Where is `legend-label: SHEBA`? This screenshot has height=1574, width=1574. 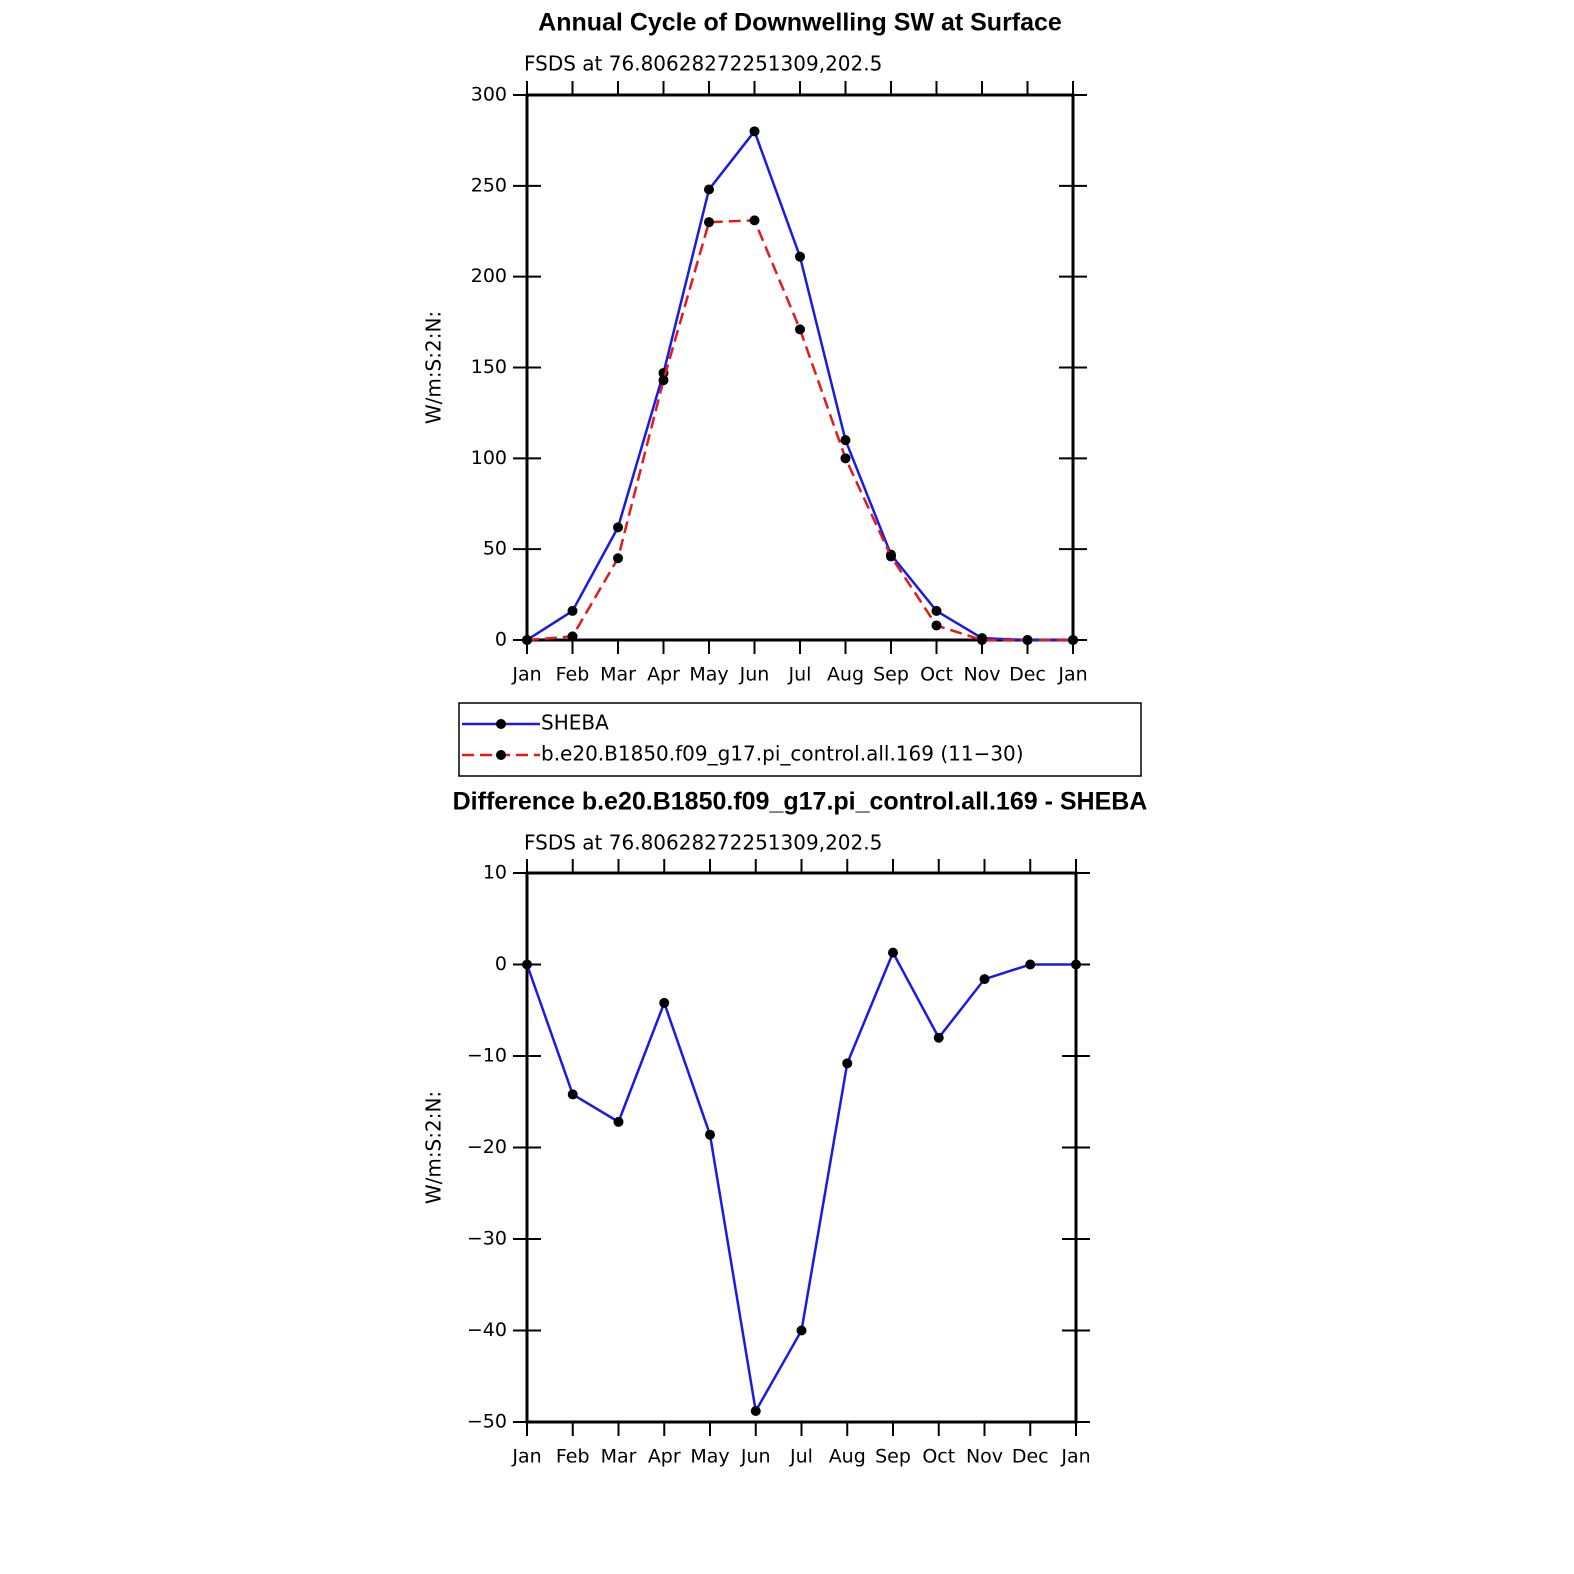 legend-label: SHEBA is located at coordinates (575, 723).